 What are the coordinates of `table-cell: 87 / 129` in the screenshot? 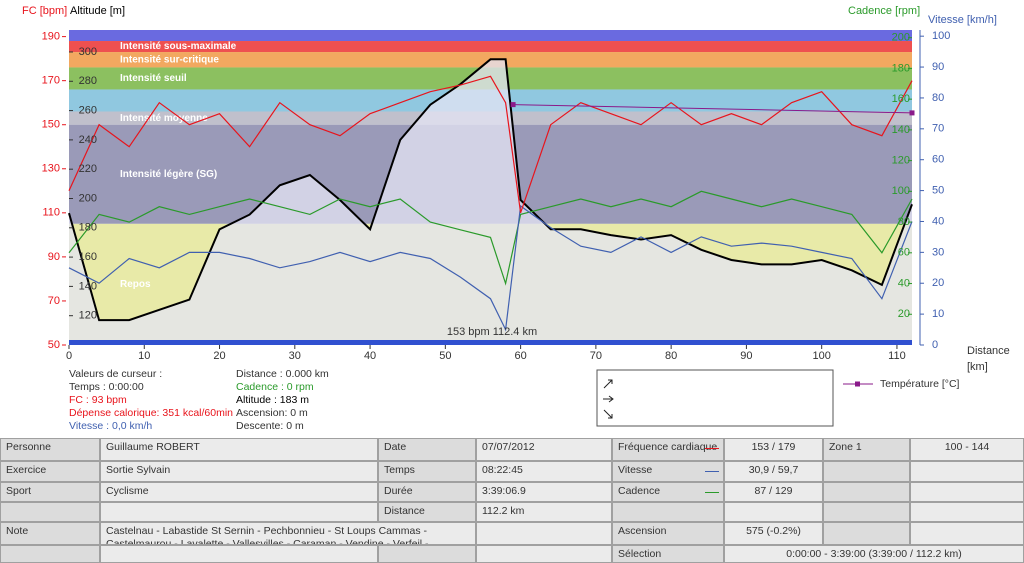 It's located at (773, 492).